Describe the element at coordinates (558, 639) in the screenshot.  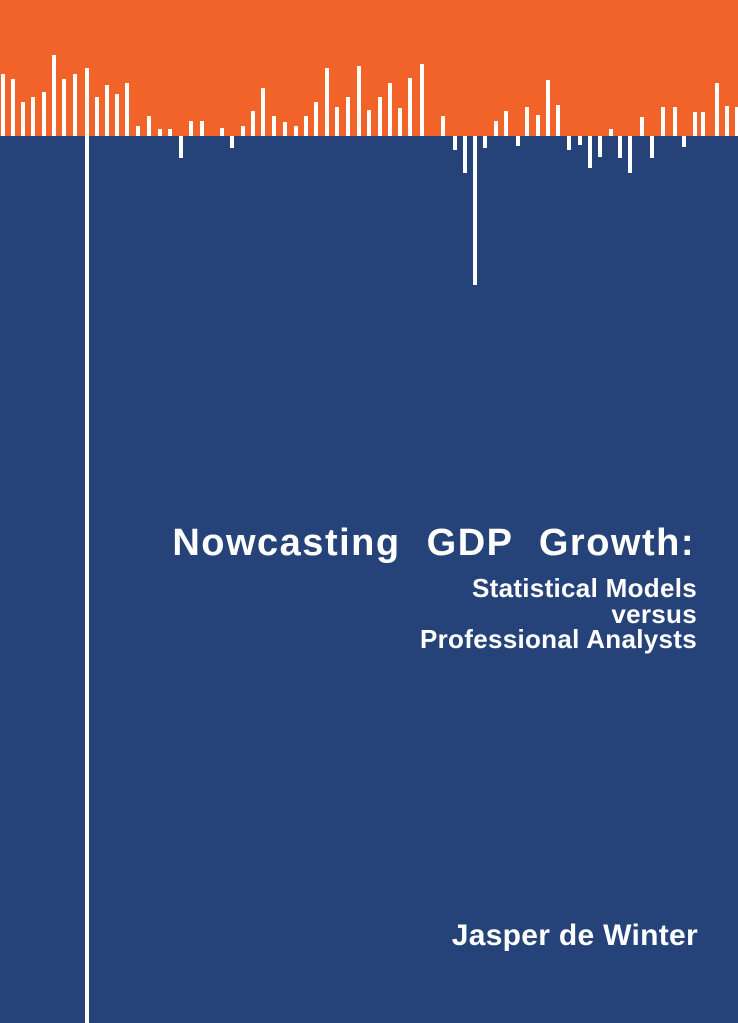
I see `subtitle-line-3: Professional Analysts` at that location.